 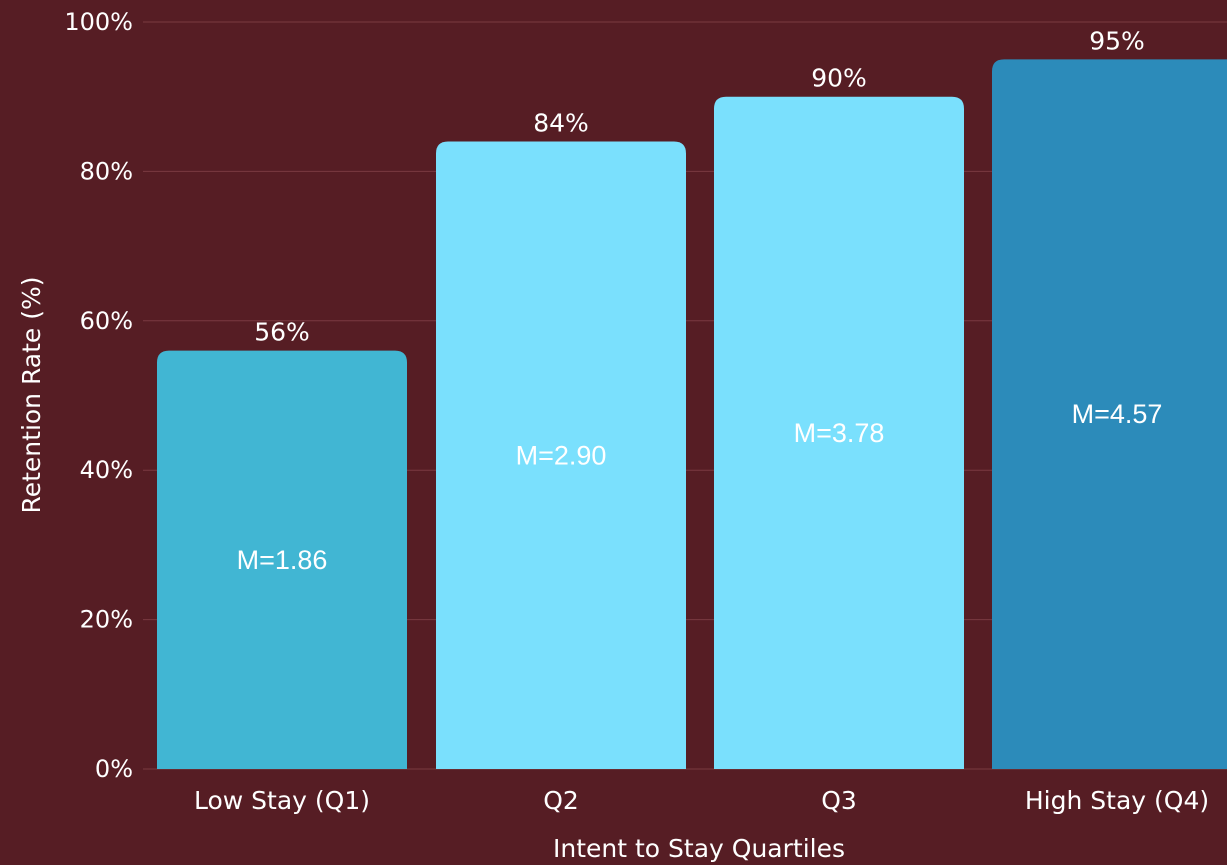 I want to click on y-tick-label: 40%, so click(x=106, y=470).